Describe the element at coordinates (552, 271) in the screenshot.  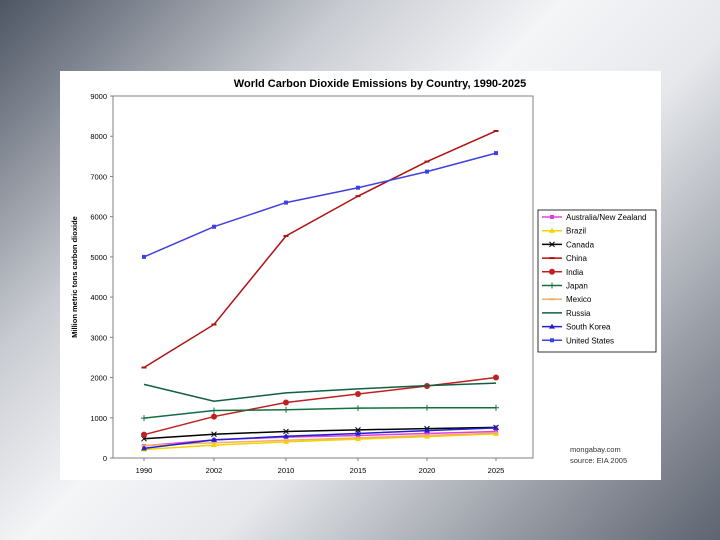
I see `legend-marker-india` at that location.